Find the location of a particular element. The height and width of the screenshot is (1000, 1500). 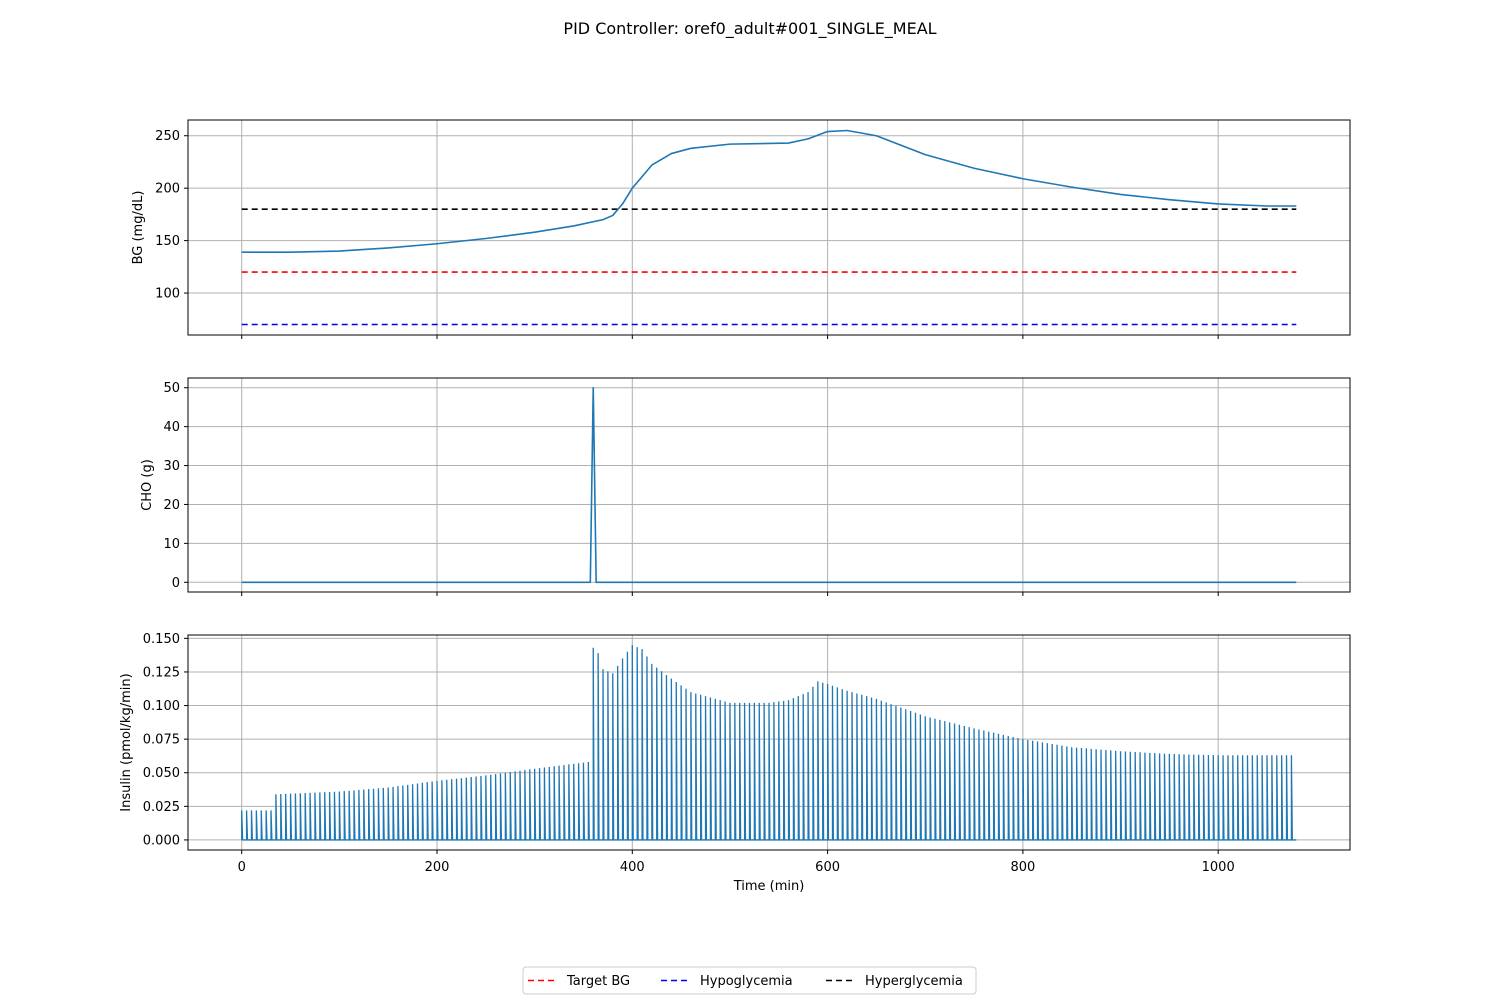

y-tick-label: 100 is located at coordinates (167, 294).